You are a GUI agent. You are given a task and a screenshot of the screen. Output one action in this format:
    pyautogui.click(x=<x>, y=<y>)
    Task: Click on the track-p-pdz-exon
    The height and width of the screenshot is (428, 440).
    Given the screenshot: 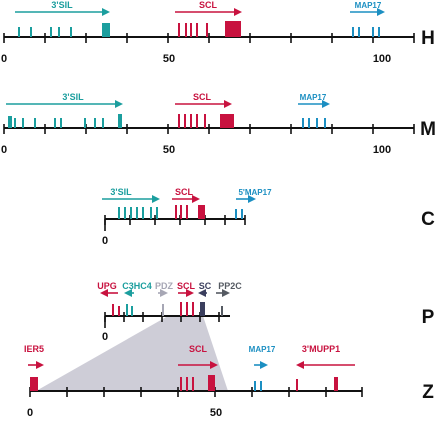 What is the action you would take?
    pyautogui.click(x=163, y=310)
    